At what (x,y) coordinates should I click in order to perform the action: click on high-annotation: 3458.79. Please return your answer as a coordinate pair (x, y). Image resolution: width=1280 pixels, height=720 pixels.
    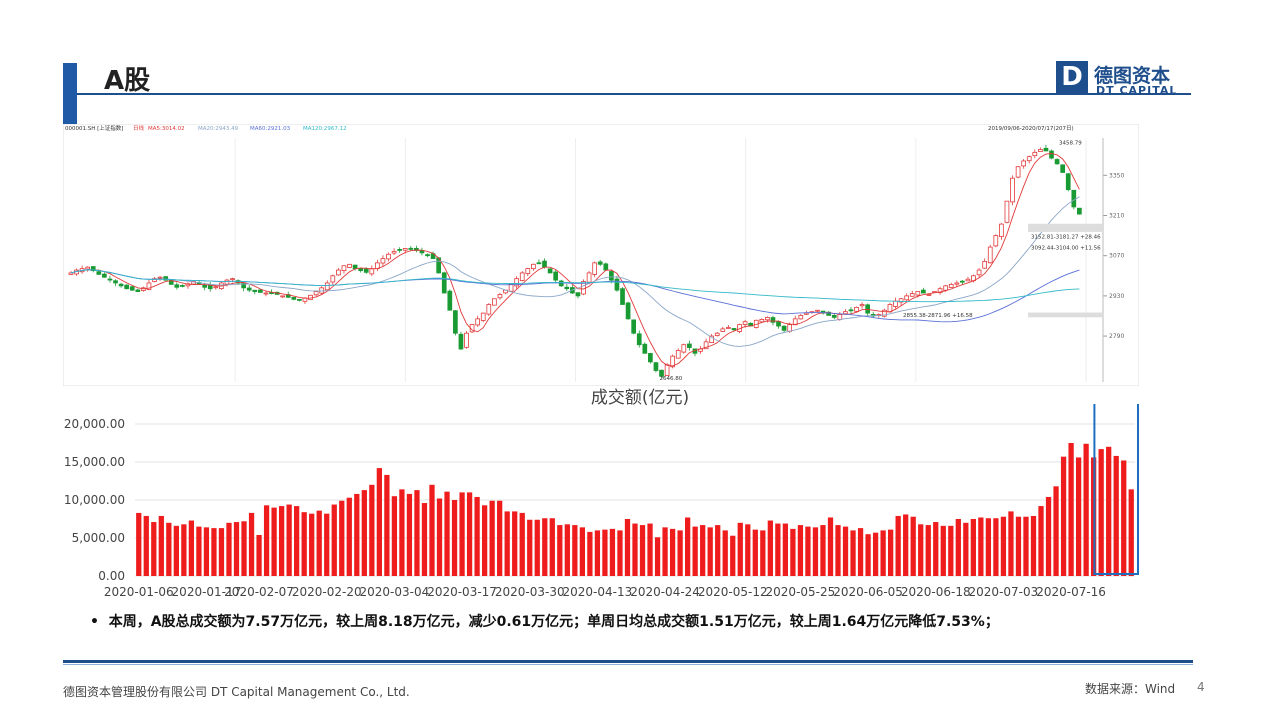
    Looking at the image, I should click on (1070, 144).